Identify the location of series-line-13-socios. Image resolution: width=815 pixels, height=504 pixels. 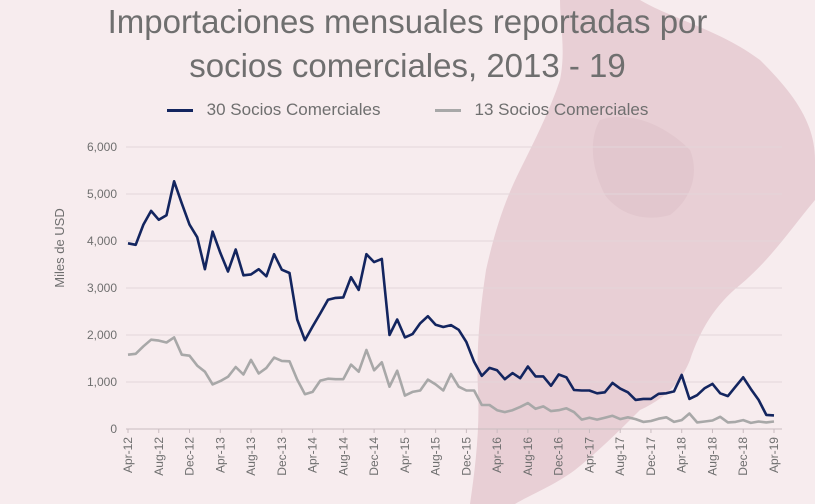
(451, 380).